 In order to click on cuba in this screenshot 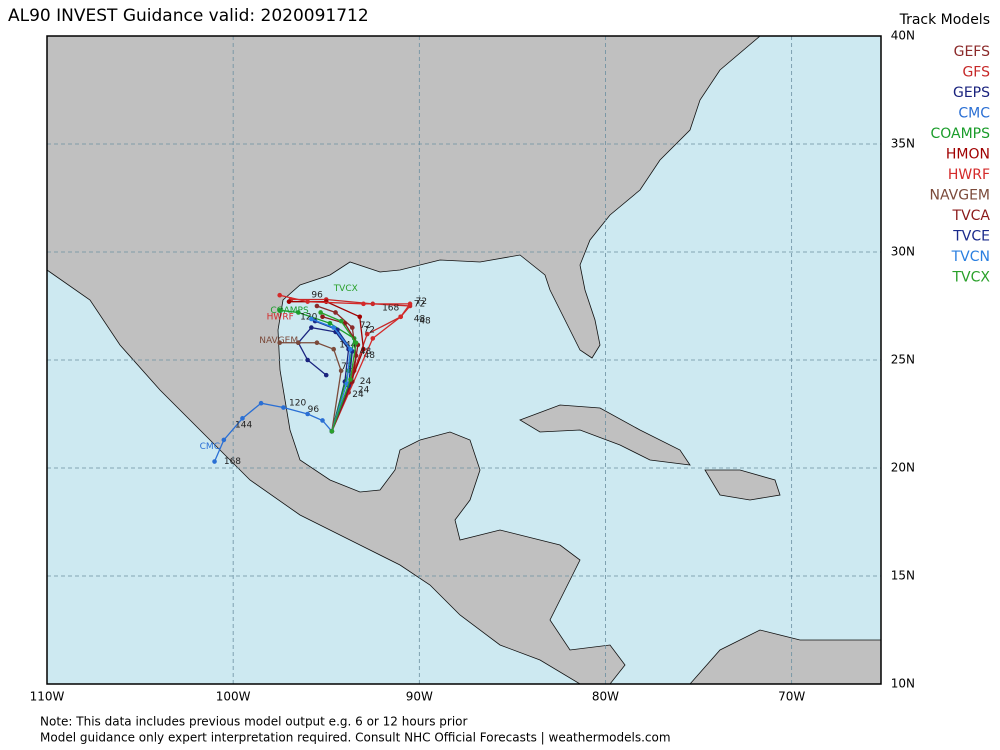, I will do `click(605, 435)`.